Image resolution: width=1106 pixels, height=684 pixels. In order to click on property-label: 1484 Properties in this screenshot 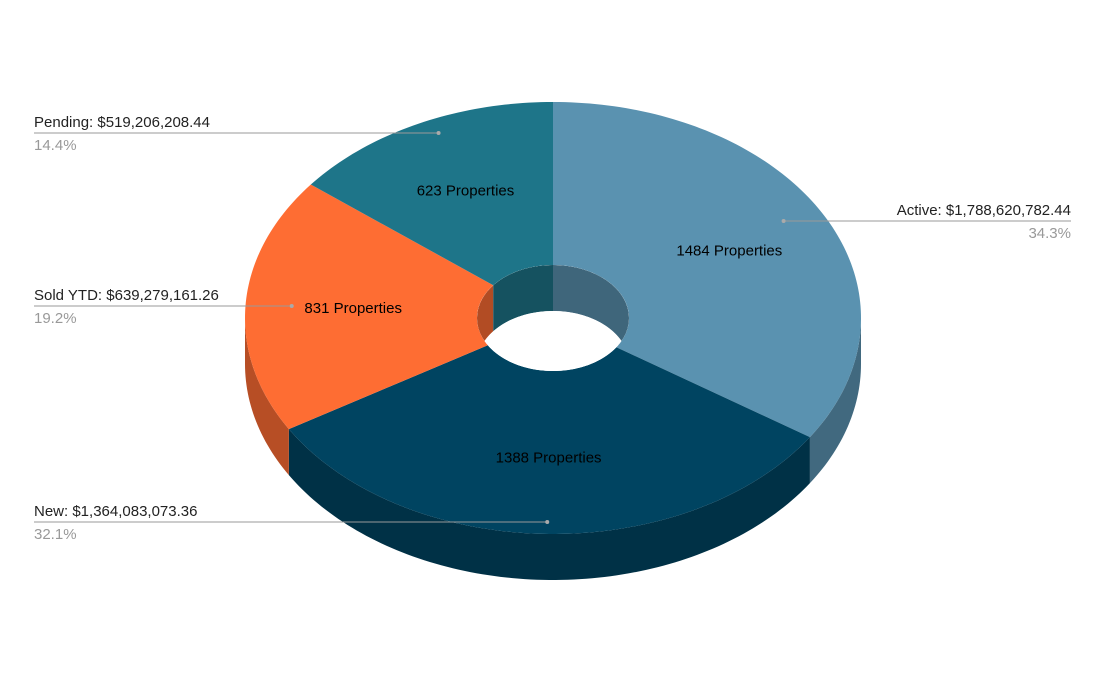, I will do `click(729, 250)`.